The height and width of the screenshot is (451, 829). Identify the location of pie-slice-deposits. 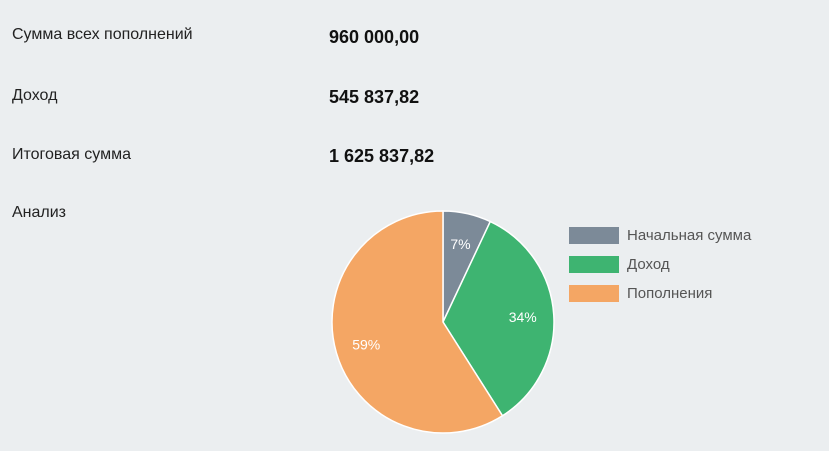
(417, 322).